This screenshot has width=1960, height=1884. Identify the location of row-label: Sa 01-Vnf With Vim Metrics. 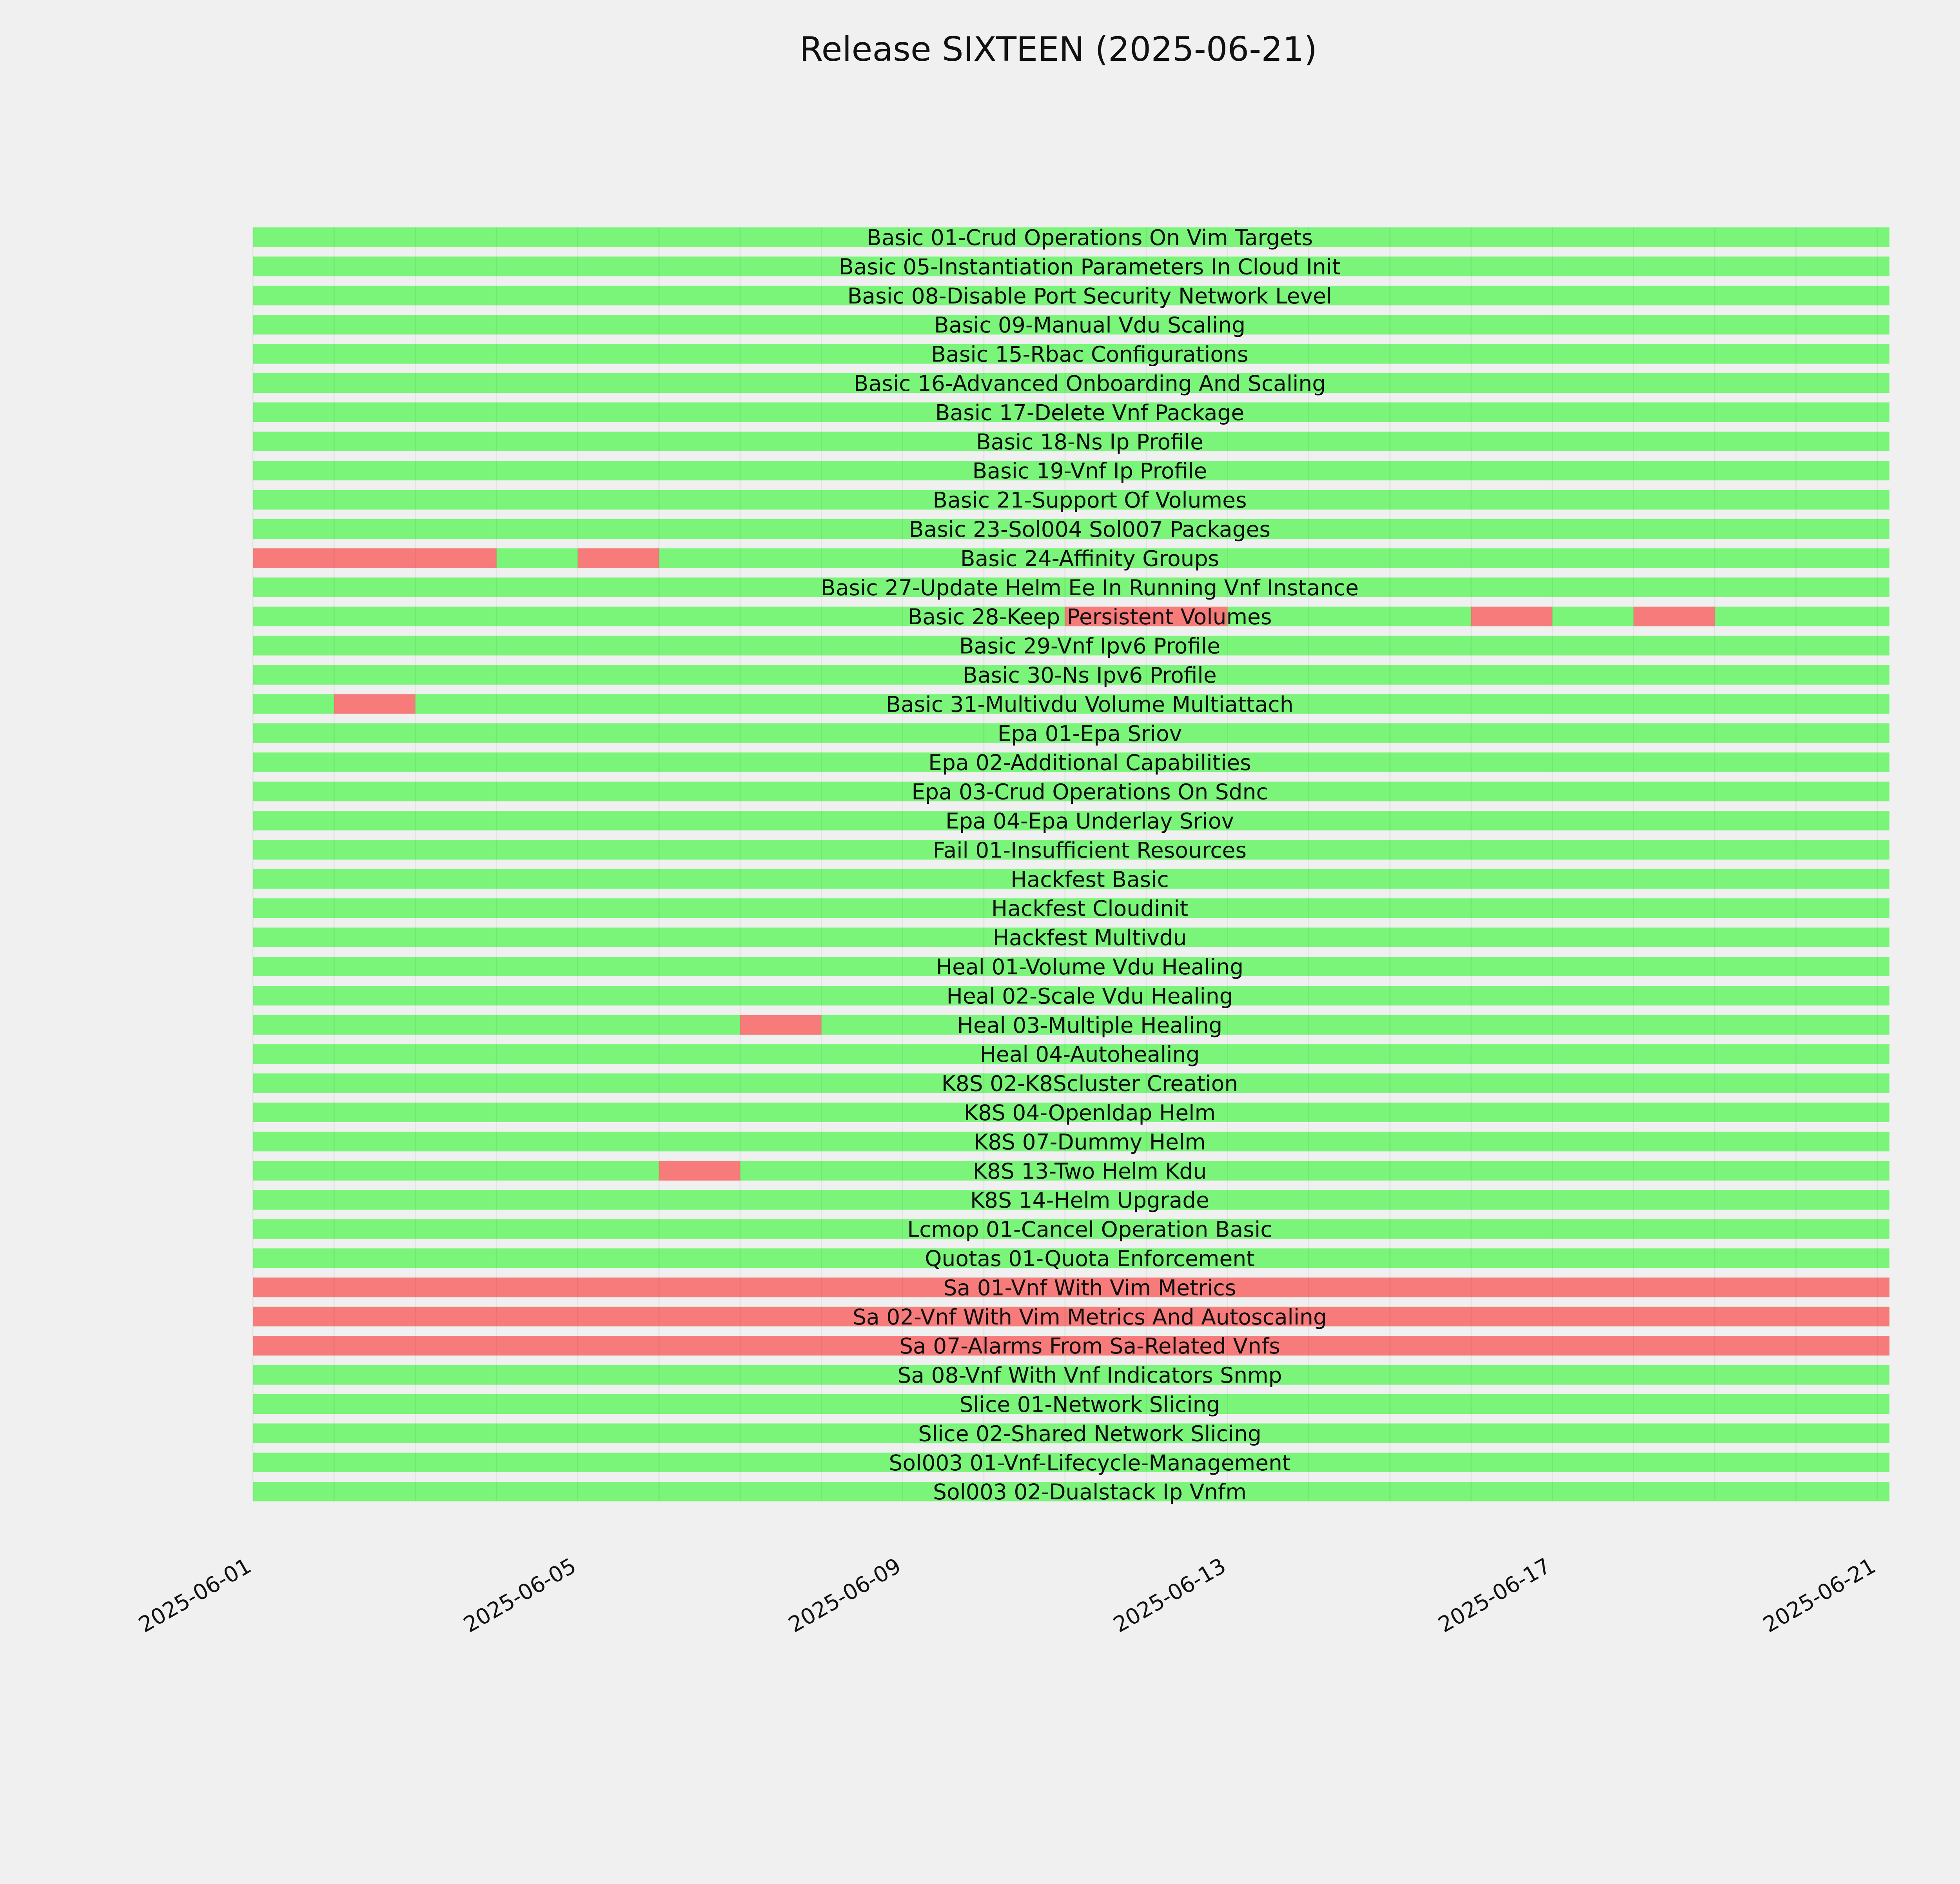
(1090, 1287).